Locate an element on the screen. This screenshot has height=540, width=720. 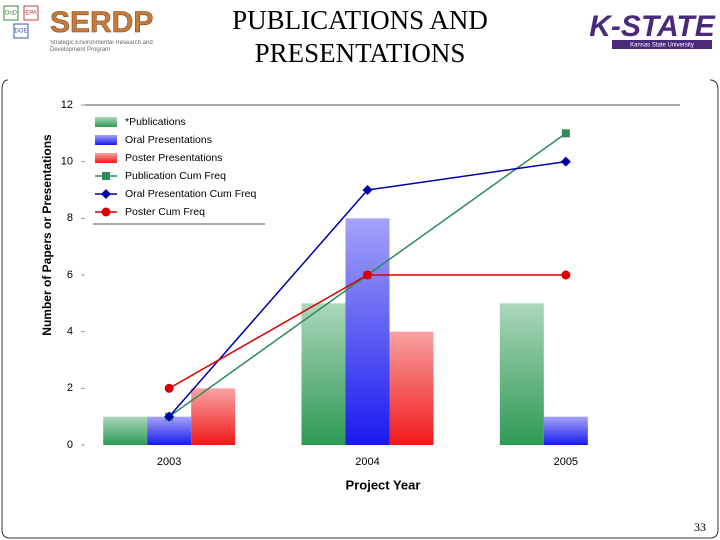
x-tick-label: 2004 is located at coordinates (367, 462).